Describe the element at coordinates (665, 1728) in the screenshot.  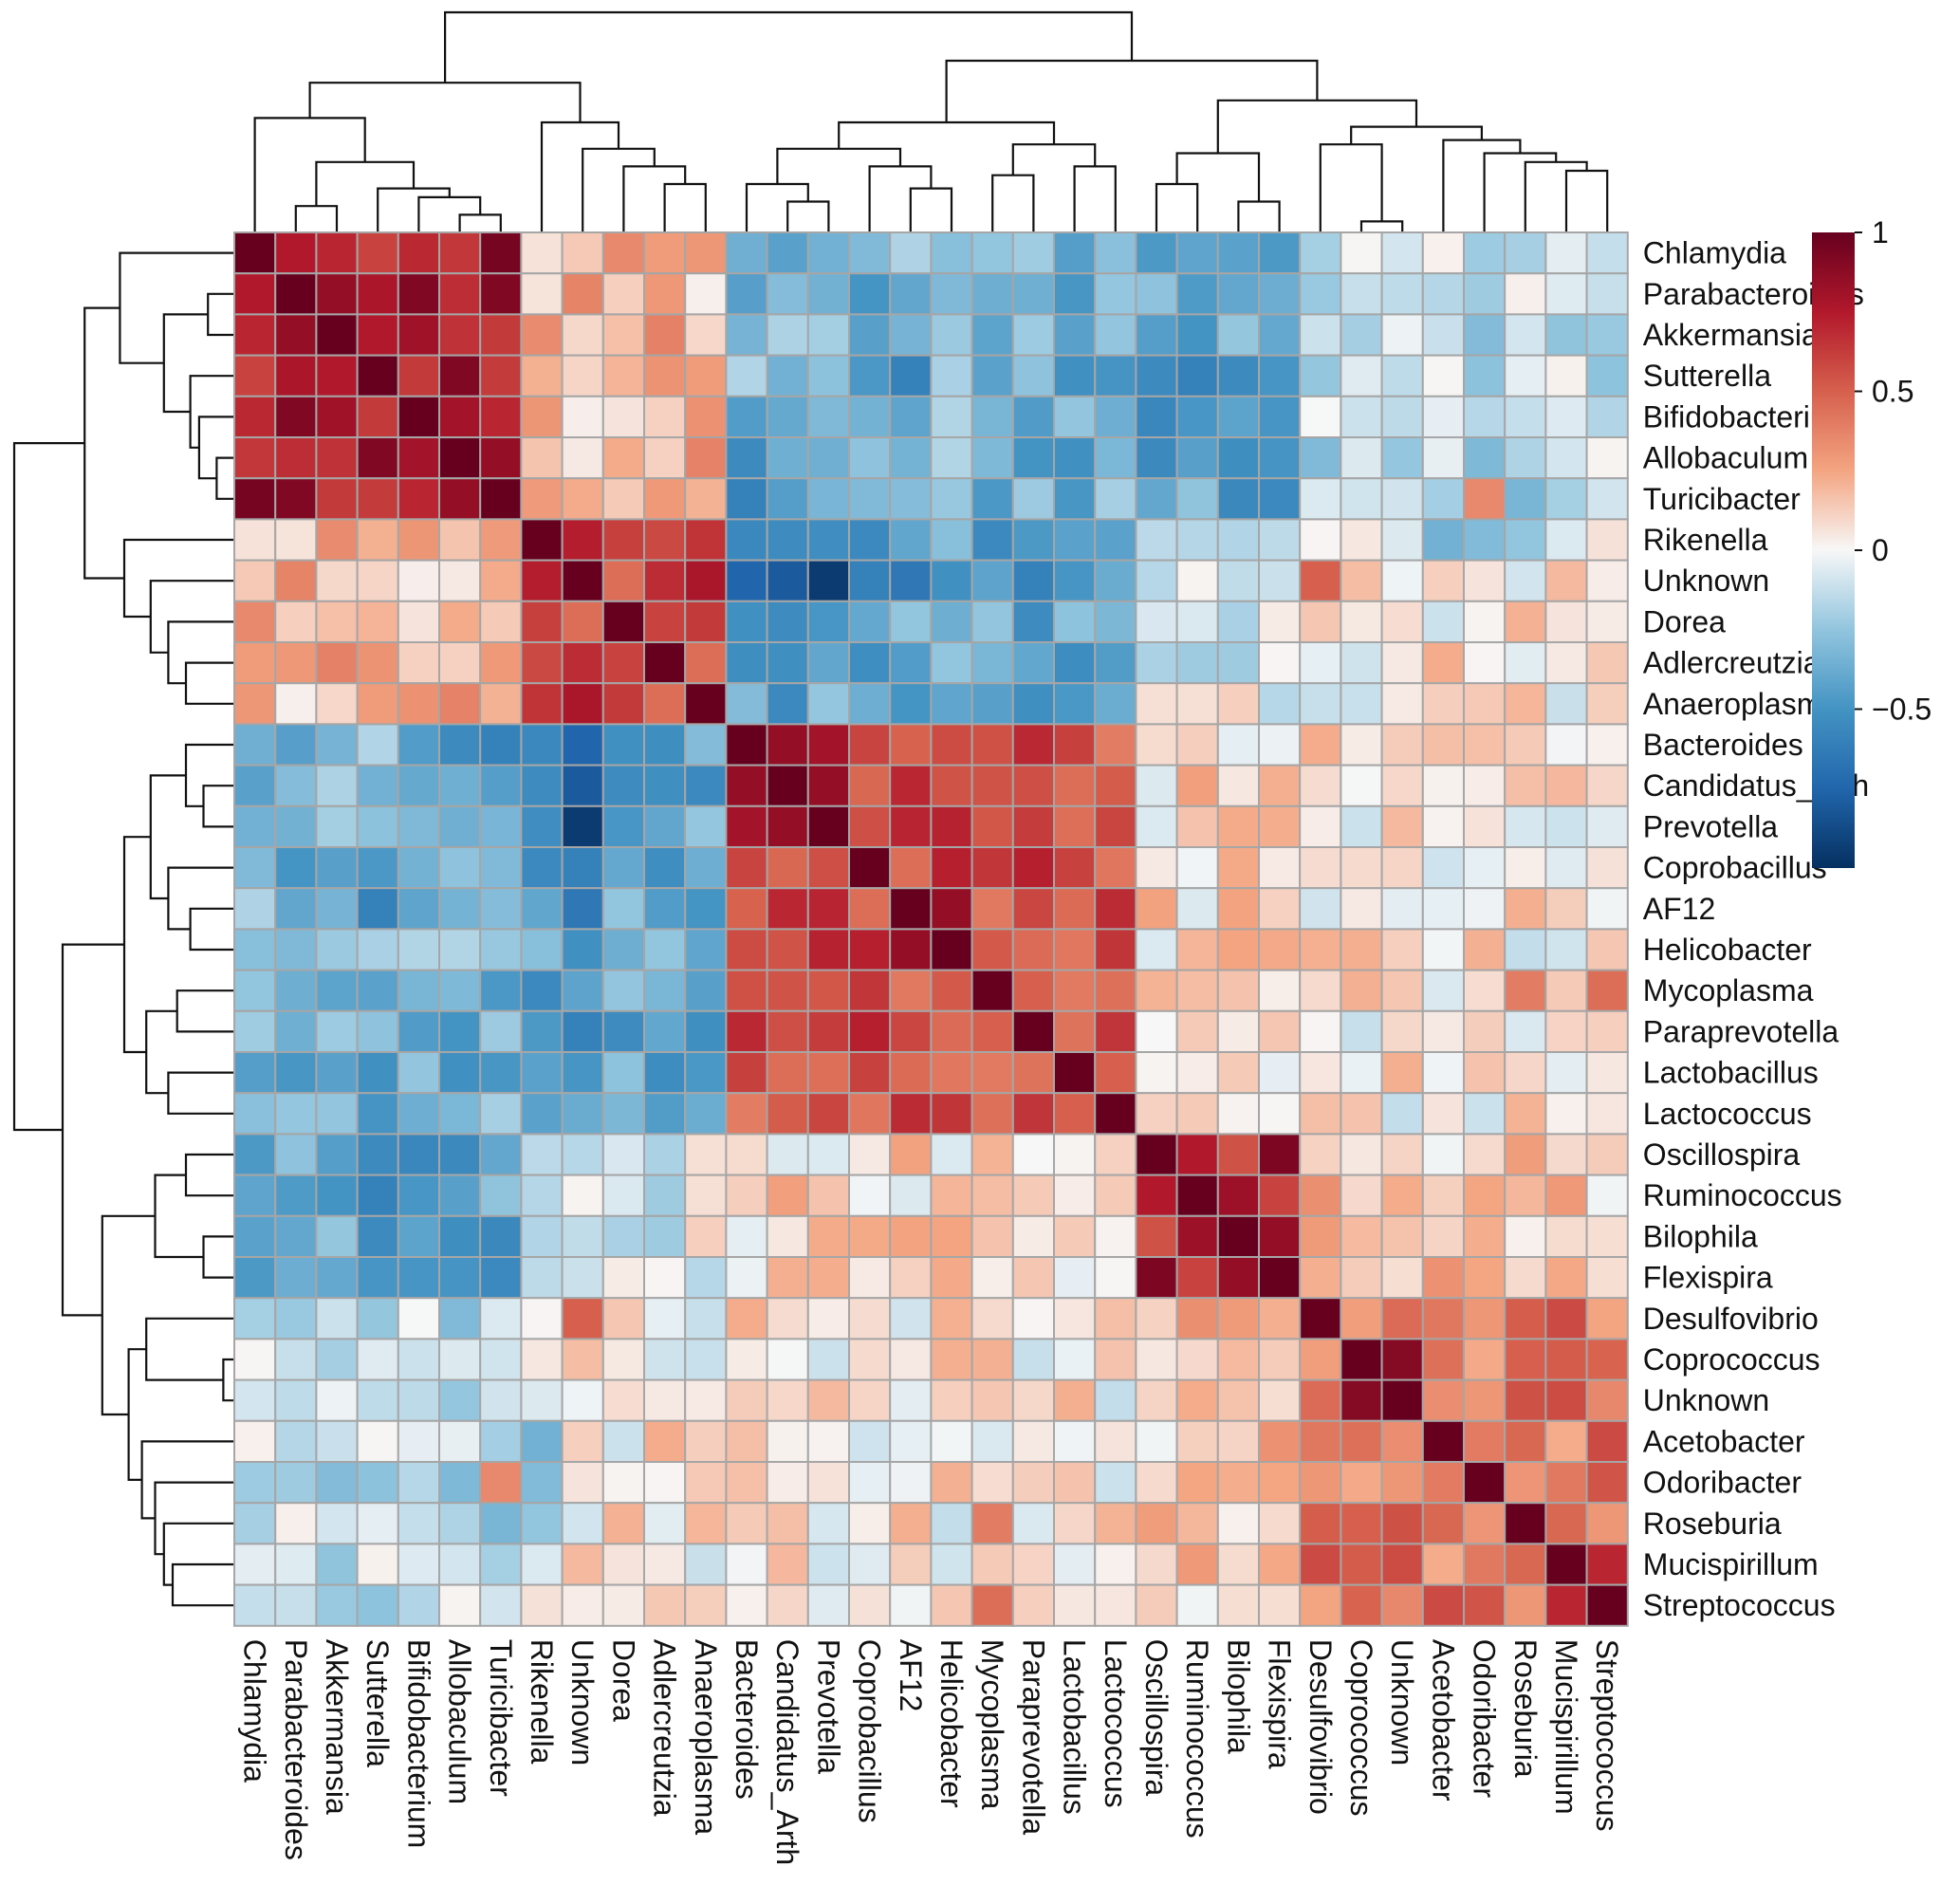
I see `column-label: Adlercreutzia` at that location.